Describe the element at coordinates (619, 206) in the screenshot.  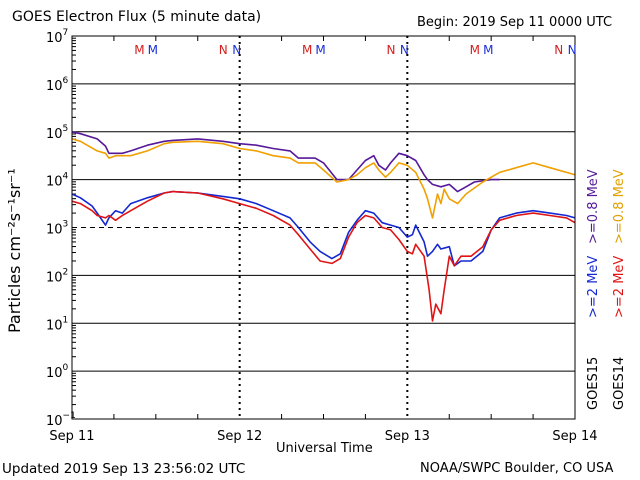
I see `legend-goes14-08: >=0.8 MeV` at that location.